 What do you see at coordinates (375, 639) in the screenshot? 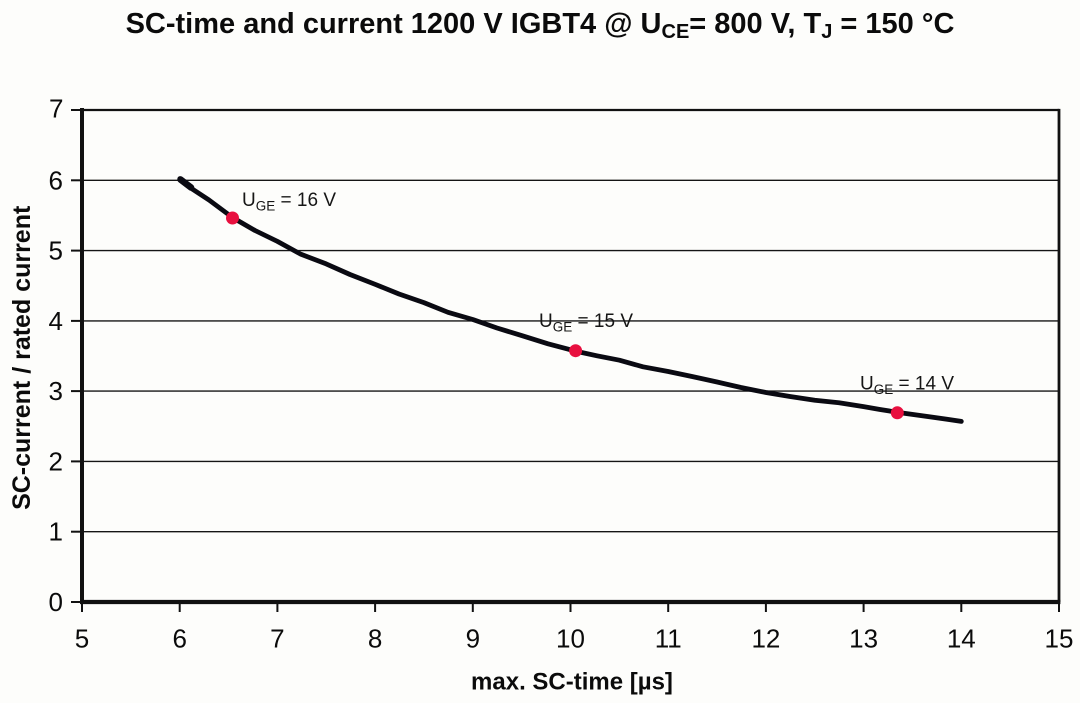
I see `svg-text: 8` at bounding box center [375, 639].